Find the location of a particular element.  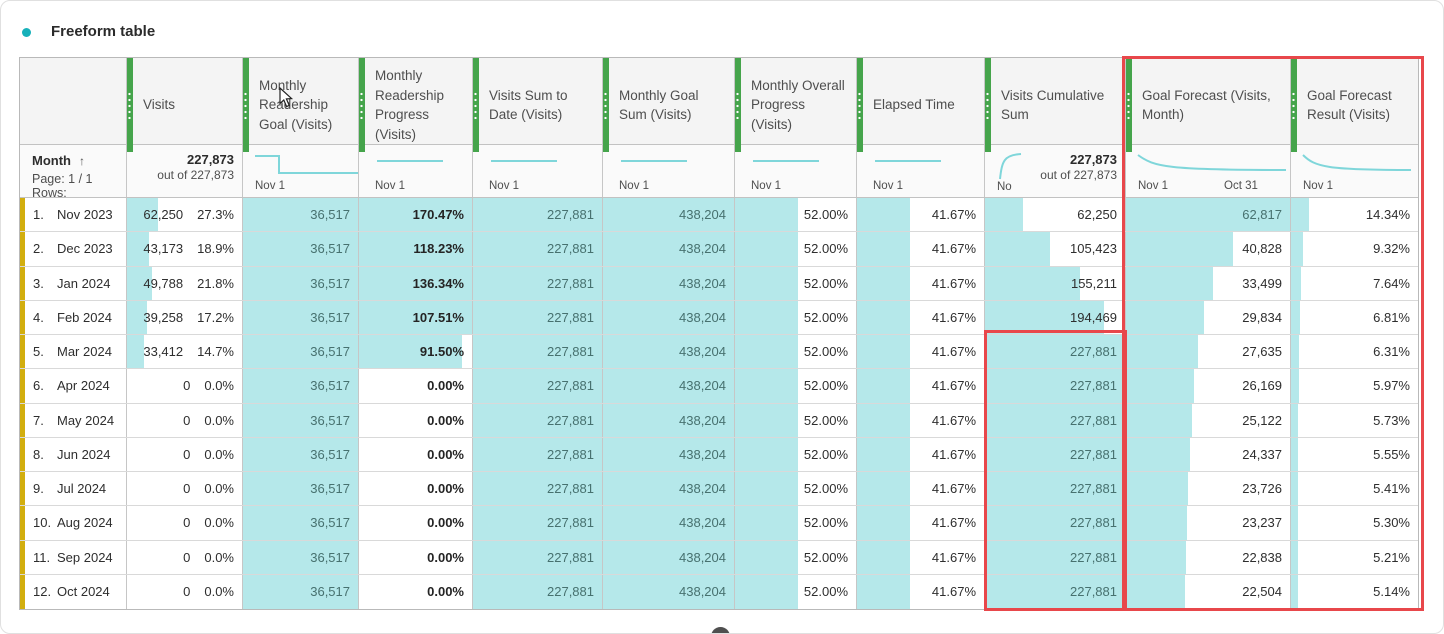

cell-visits-cumulative-sum: 194,469 is located at coordinates (1055, 317).